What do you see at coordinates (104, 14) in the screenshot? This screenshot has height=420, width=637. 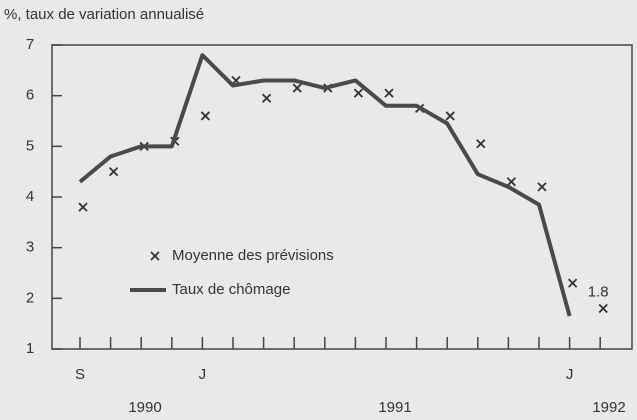 I see `y-axis-label: %, taux de variation annualisé` at bounding box center [104, 14].